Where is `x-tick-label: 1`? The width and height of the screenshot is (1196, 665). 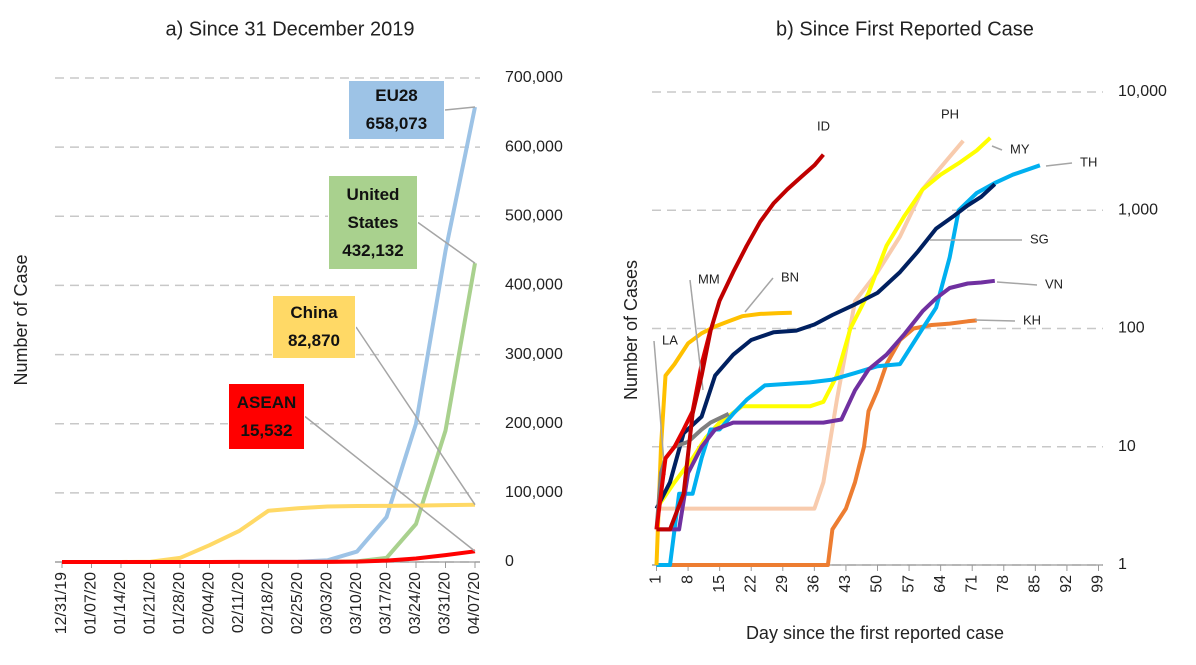
x-tick-label: 1 is located at coordinates (656, 579).